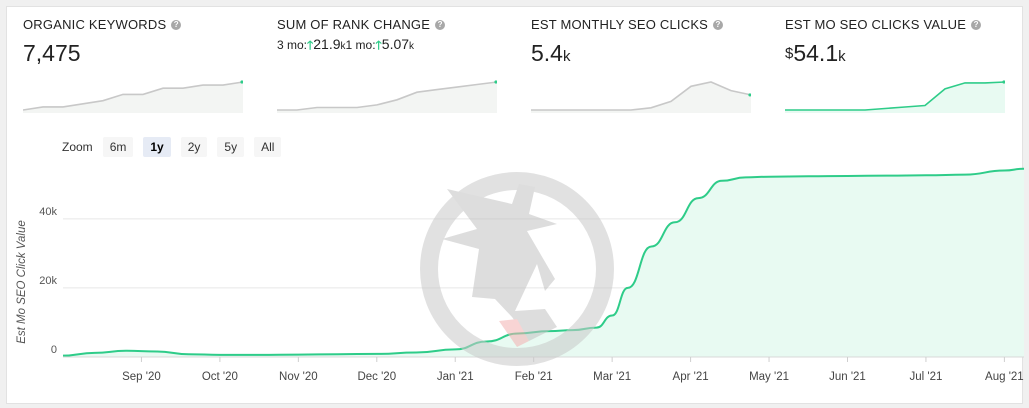 The width and height of the screenshot is (1029, 408). What do you see at coordinates (343, 46) in the screenshot?
I see `rank-change-3mo-suffix: k` at bounding box center [343, 46].